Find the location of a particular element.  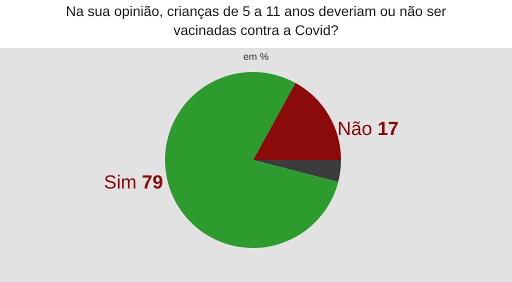

chart-title: Na sua opinião, crianças de 5 a 11 anos deveriam ou não ser vacinadas contra a Covid? is located at coordinates (256, 20).